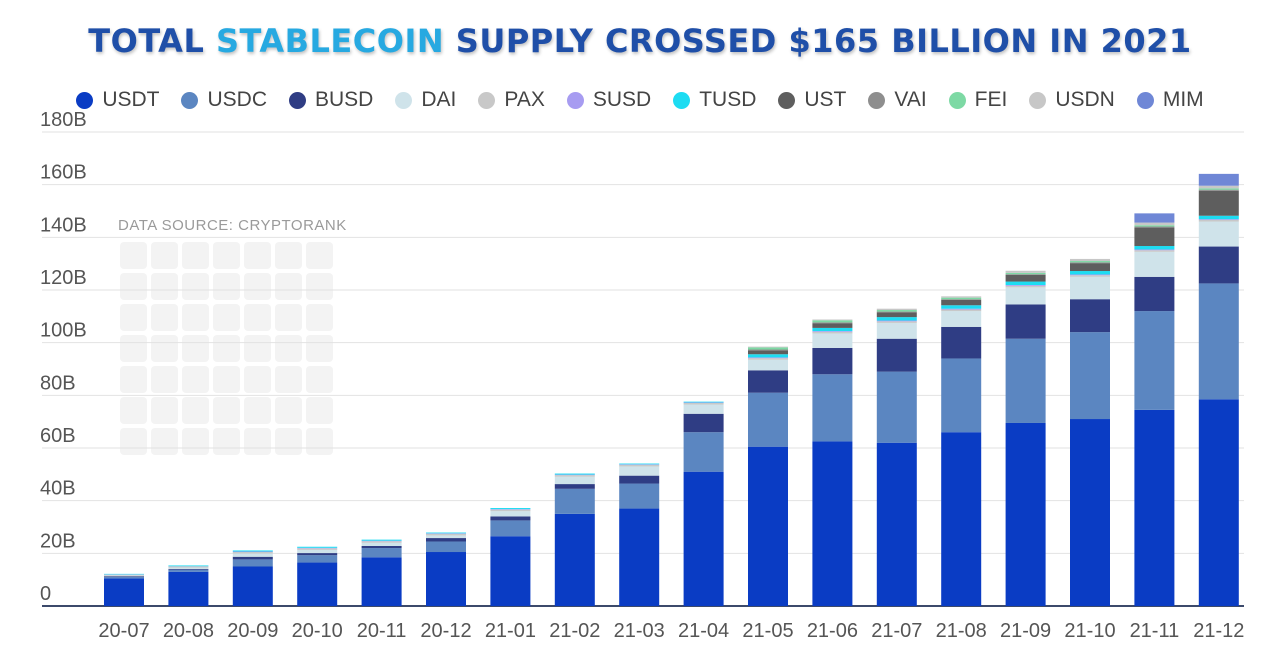 This screenshot has width=1280, height=652. I want to click on legend-item-usdn: USDN, so click(1072, 100).